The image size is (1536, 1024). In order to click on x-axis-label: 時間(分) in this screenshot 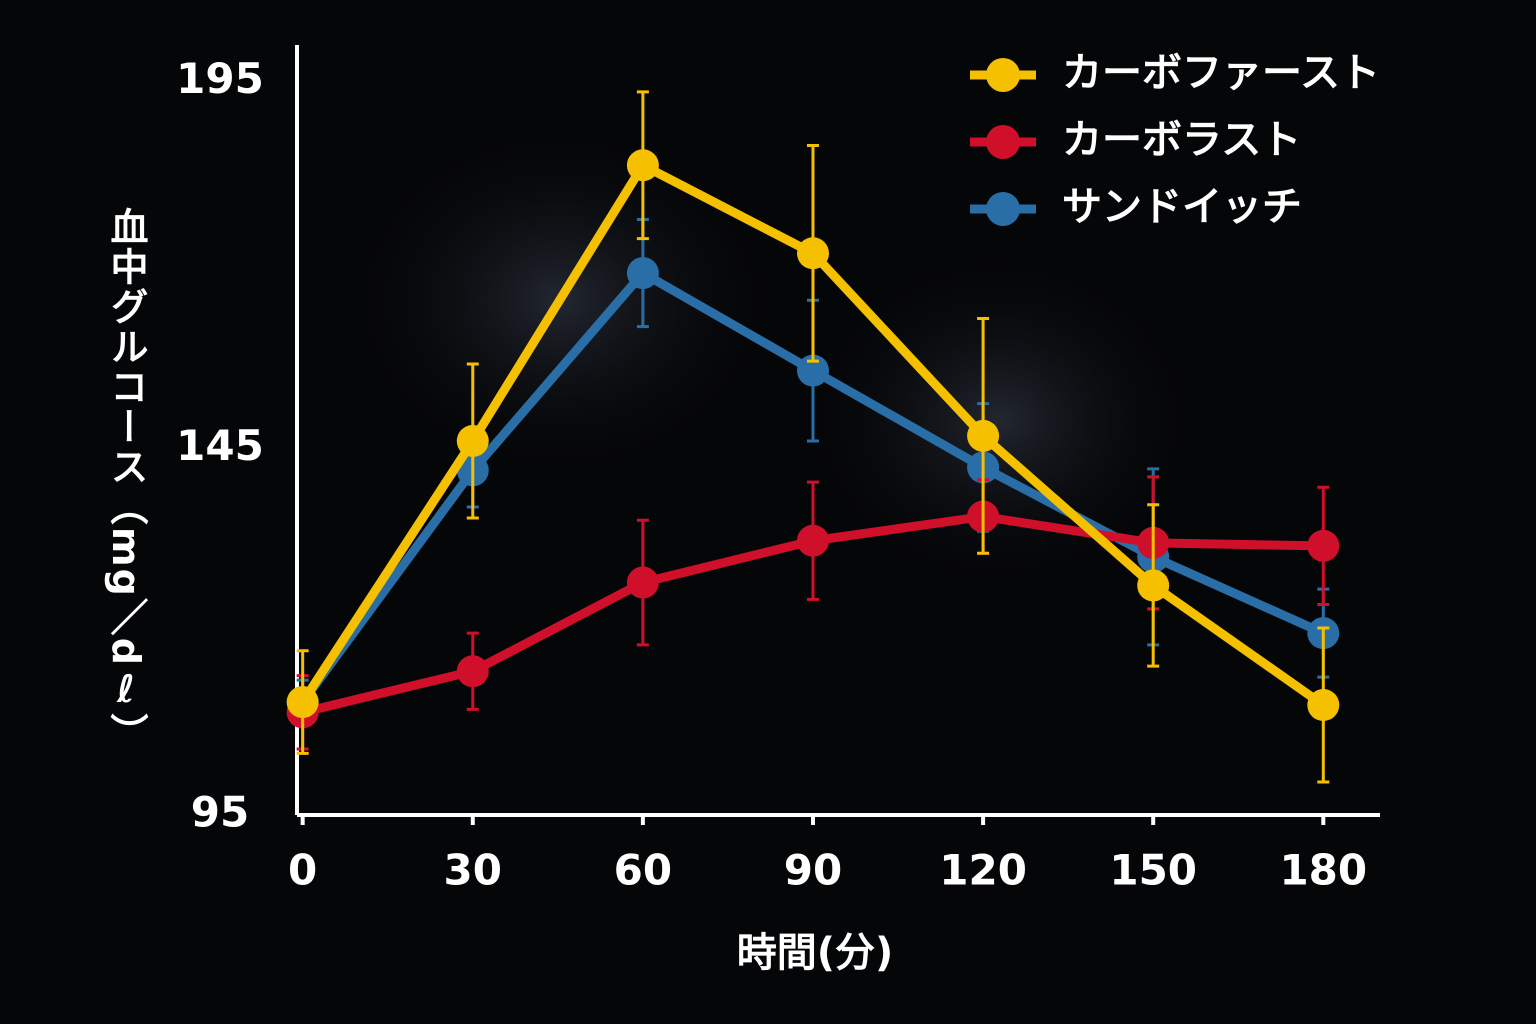, I will do `click(815, 953)`.